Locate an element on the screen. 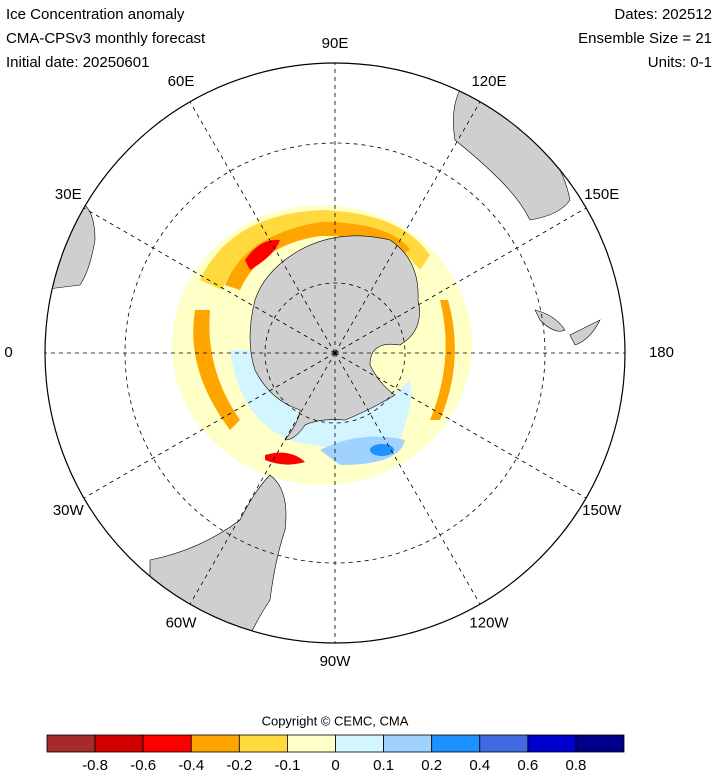 The height and width of the screenshot is (778, 712). colorbar-label: 0.2 is located at coordinates (431, 765).